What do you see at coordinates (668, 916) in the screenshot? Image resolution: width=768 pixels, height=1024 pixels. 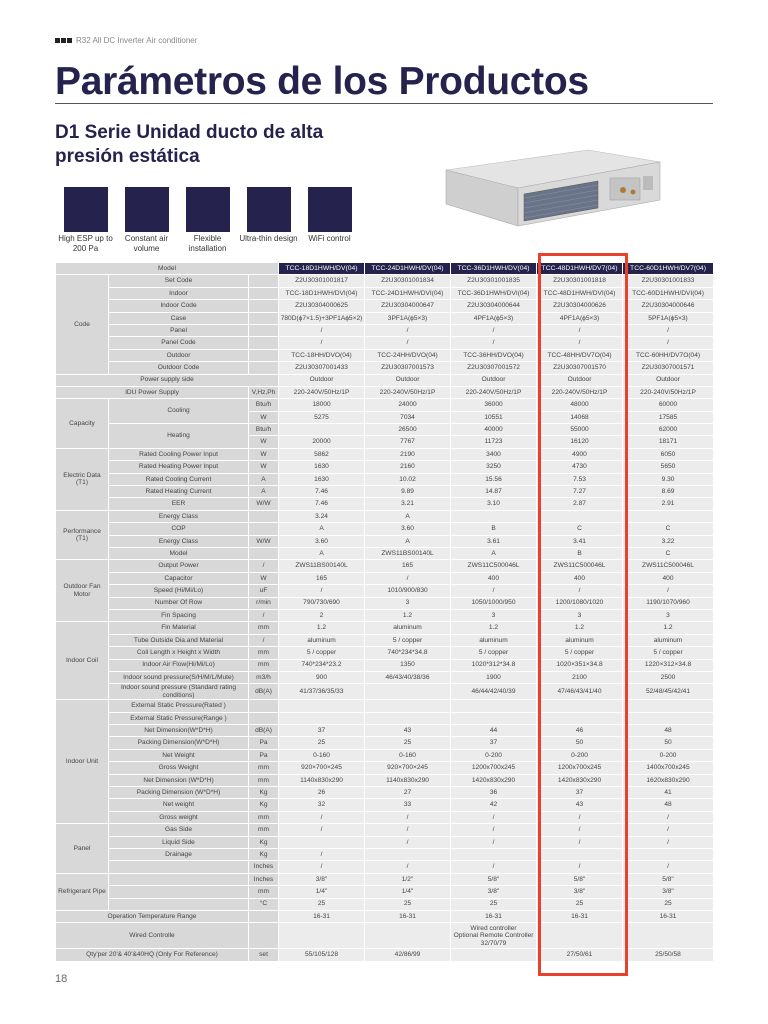 I see `value-cell: 16-31` at bounding box center [668, 916].